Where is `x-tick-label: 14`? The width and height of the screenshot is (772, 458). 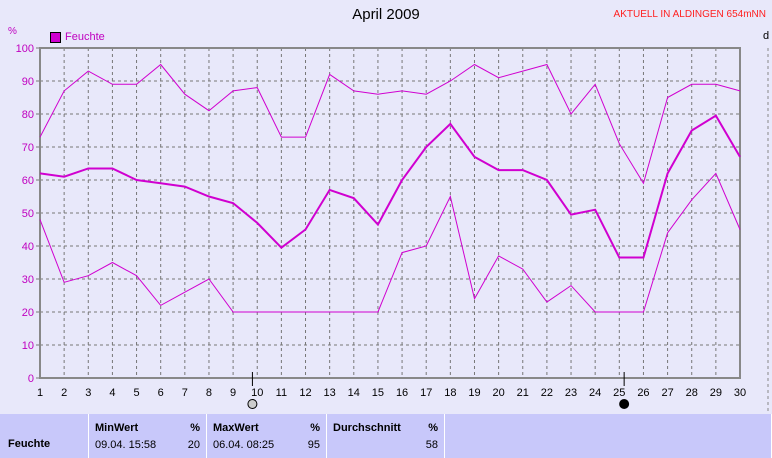 x-tick-label: 14 is located at coordinates (354, 393).